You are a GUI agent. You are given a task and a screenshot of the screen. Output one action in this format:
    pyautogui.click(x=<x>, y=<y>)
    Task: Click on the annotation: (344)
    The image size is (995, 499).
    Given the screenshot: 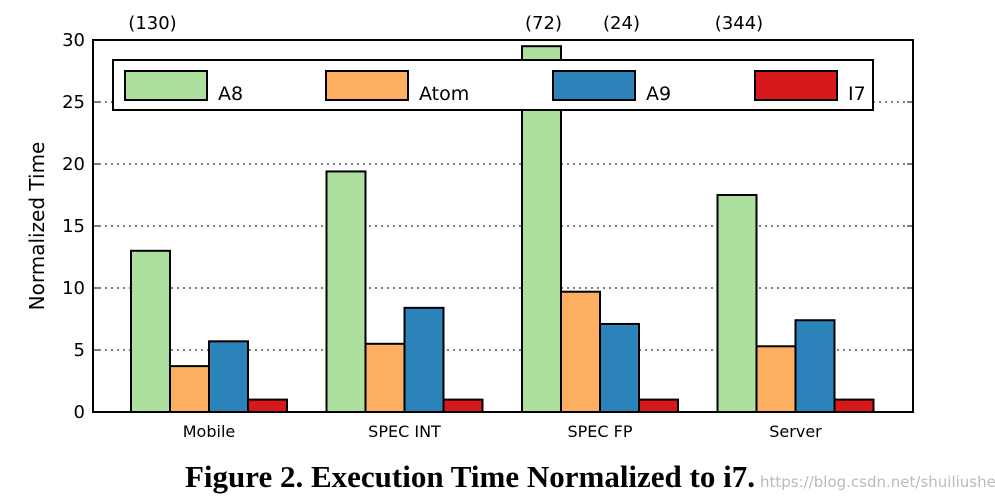 What is the action you would take?
    pyautogui.click(x=739, y=23)
    